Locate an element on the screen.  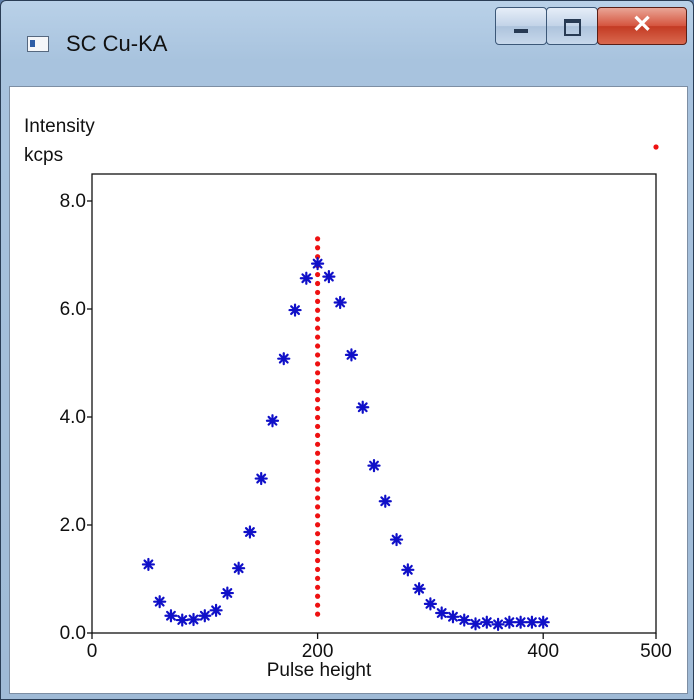
minimize-button is located at coordinates (521, 26).